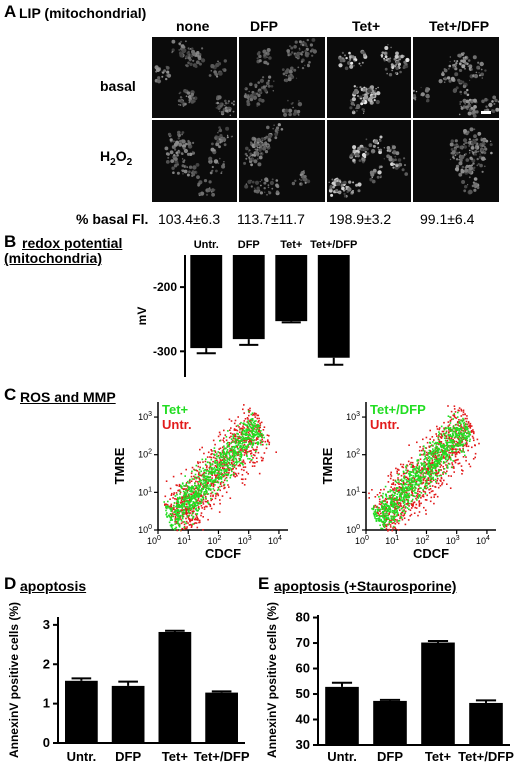  Describe the element at coordinates (362, 540) in the screenshot. I see `x-tick-label: 100` at that location.